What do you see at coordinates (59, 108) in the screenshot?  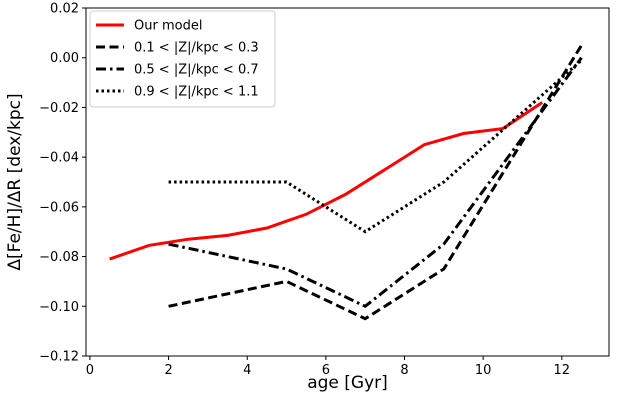 I see `y-tick-label: −0.02` at bounding box center [59, 108].